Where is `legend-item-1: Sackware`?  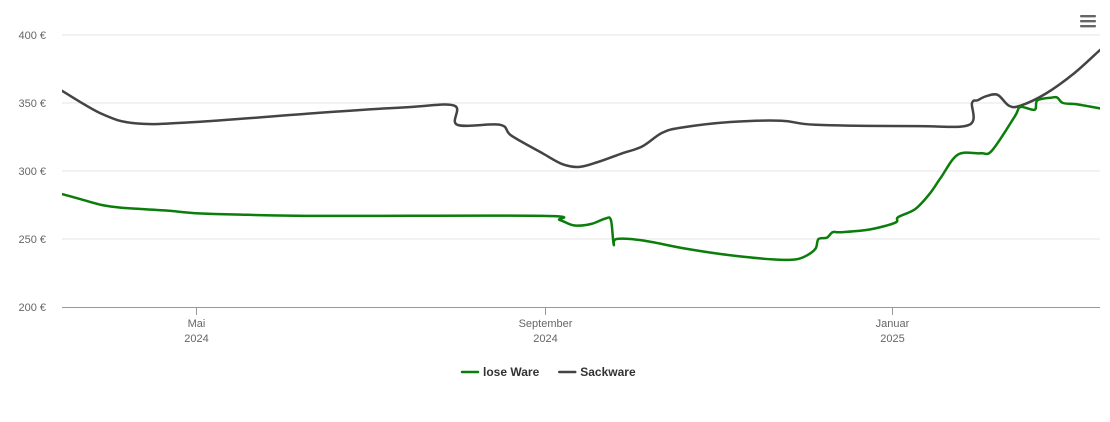 legend-item-1: Sackware is located at coordinates (597, 372).